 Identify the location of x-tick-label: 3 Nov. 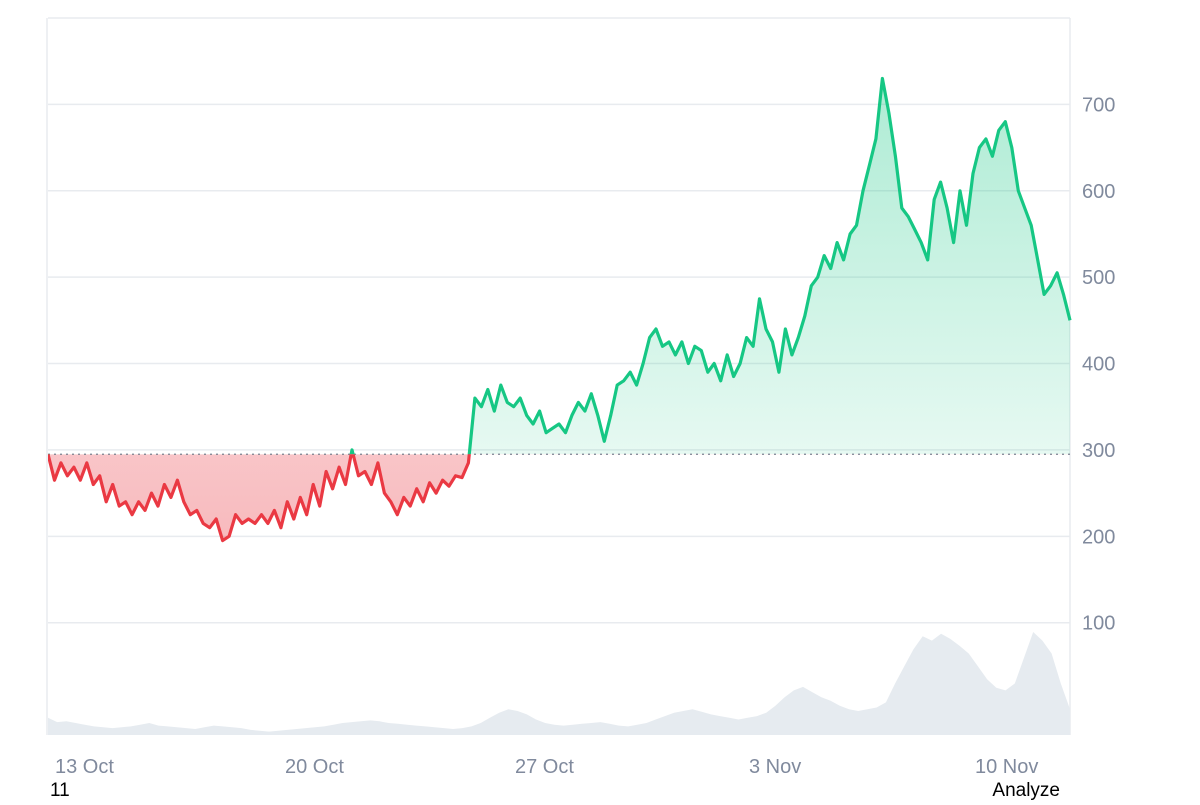
(775, 767).